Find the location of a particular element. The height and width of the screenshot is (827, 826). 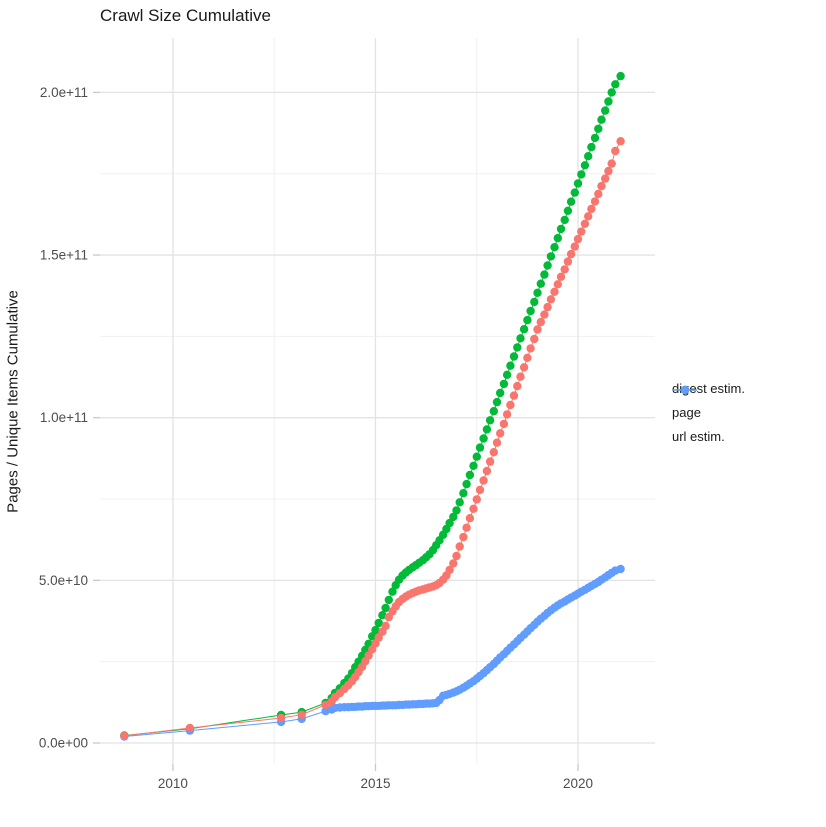

legend-item: page is located at coordinates (708, 402).